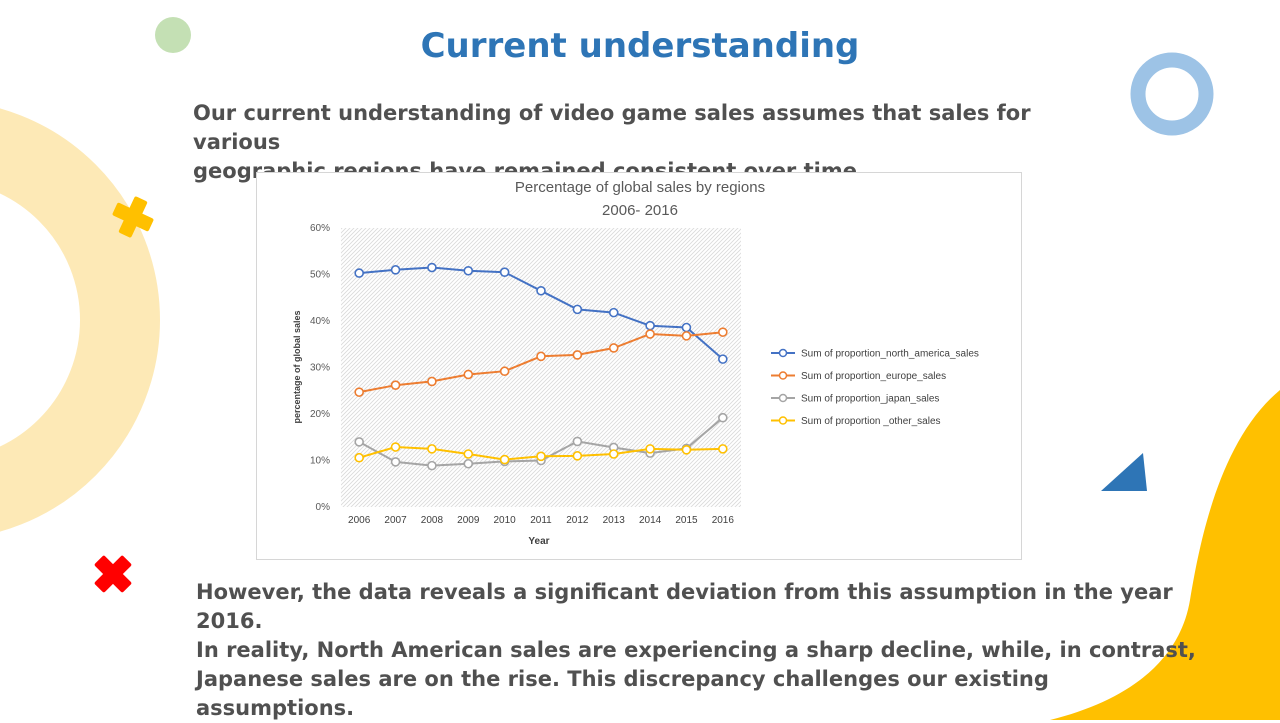  I want to click on y-tick-label: 0%, so click(323, 507).